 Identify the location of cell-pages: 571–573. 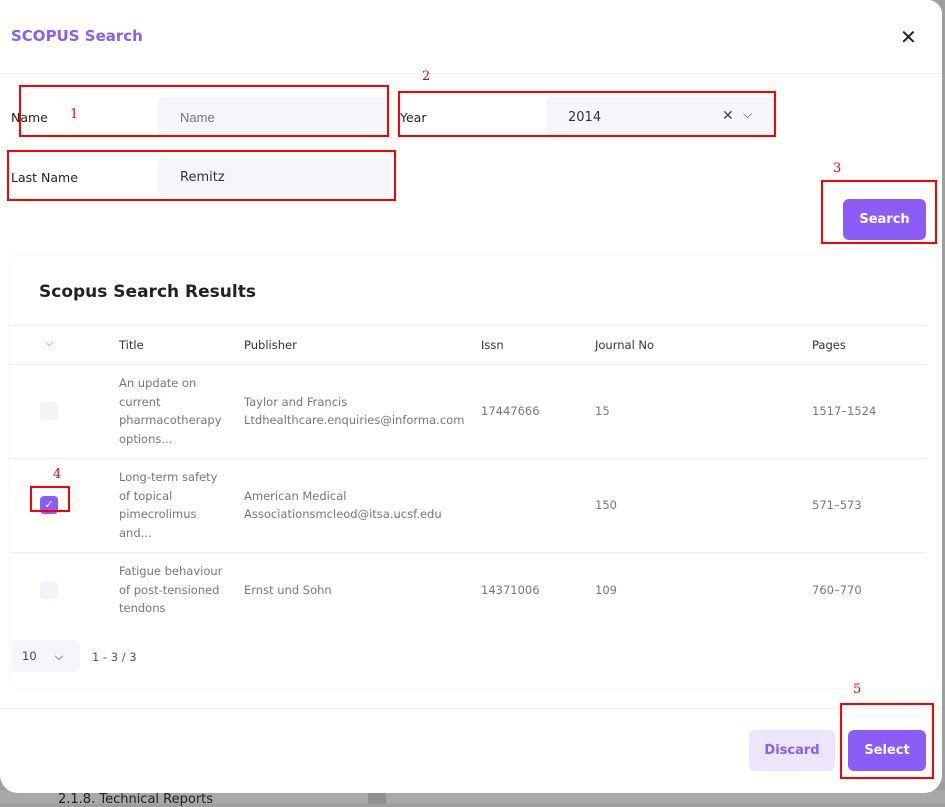
(837, 505).